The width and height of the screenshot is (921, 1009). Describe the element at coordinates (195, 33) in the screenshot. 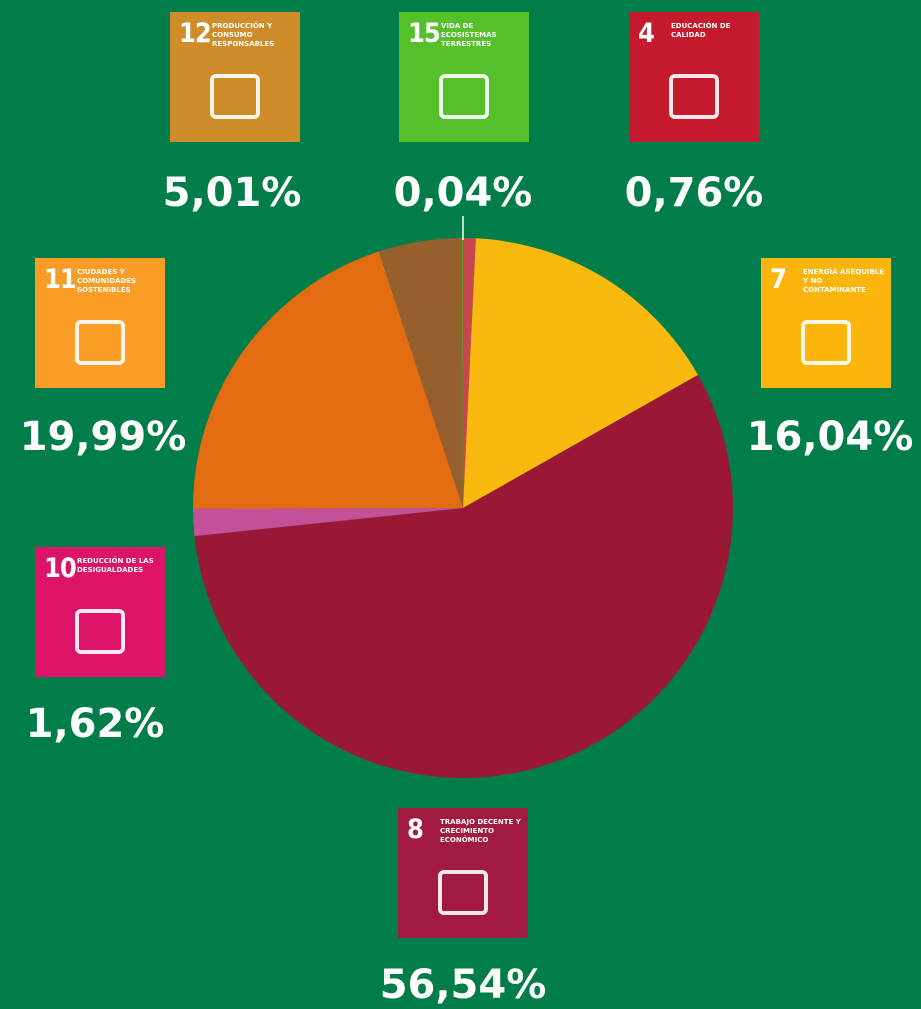

I see `goal-number: 12` at that location.